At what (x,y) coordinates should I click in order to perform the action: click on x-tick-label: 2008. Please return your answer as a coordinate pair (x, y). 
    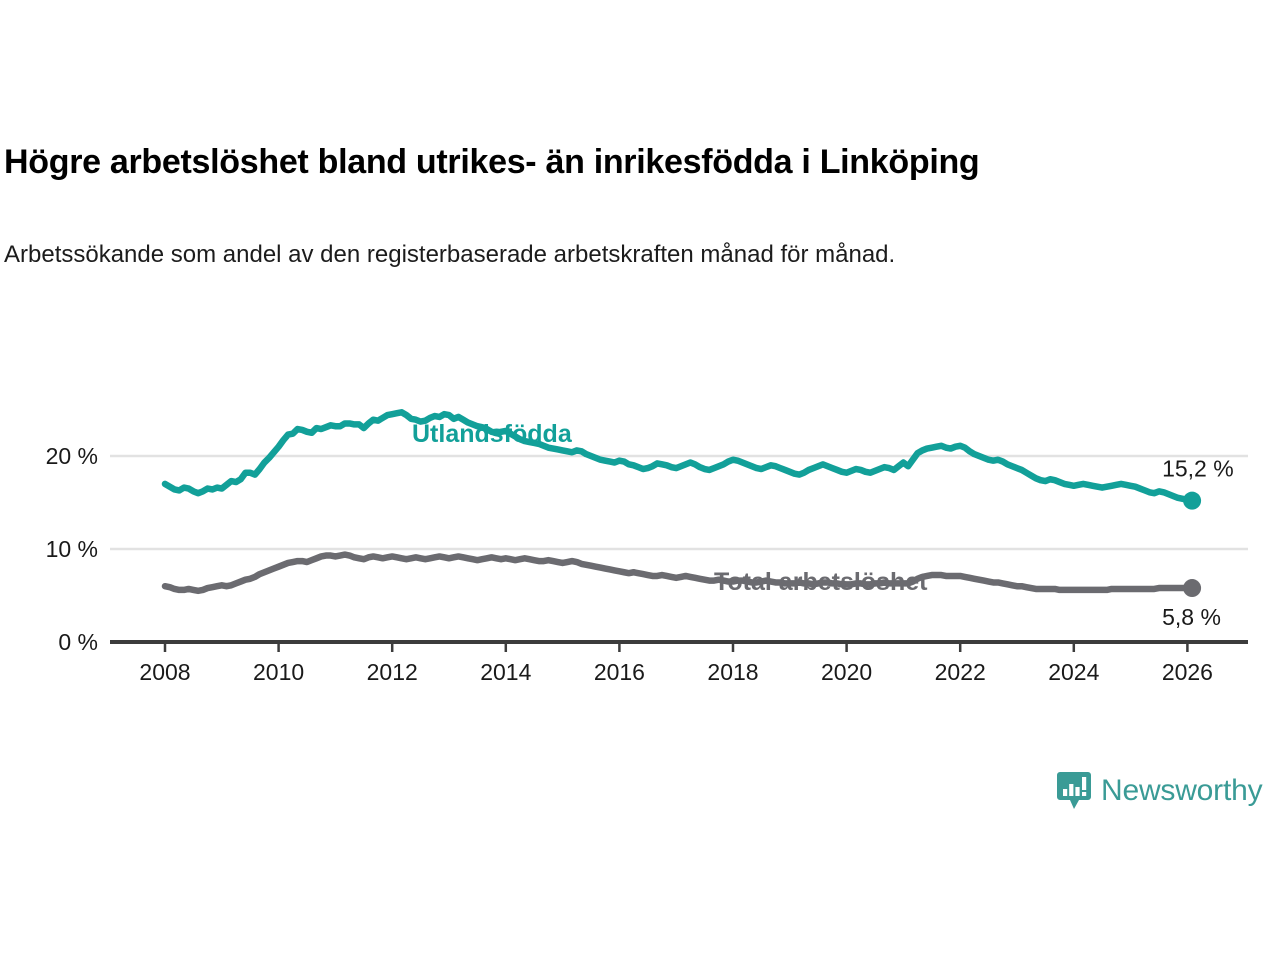
    Looking at the image, I should click on (164, 672).